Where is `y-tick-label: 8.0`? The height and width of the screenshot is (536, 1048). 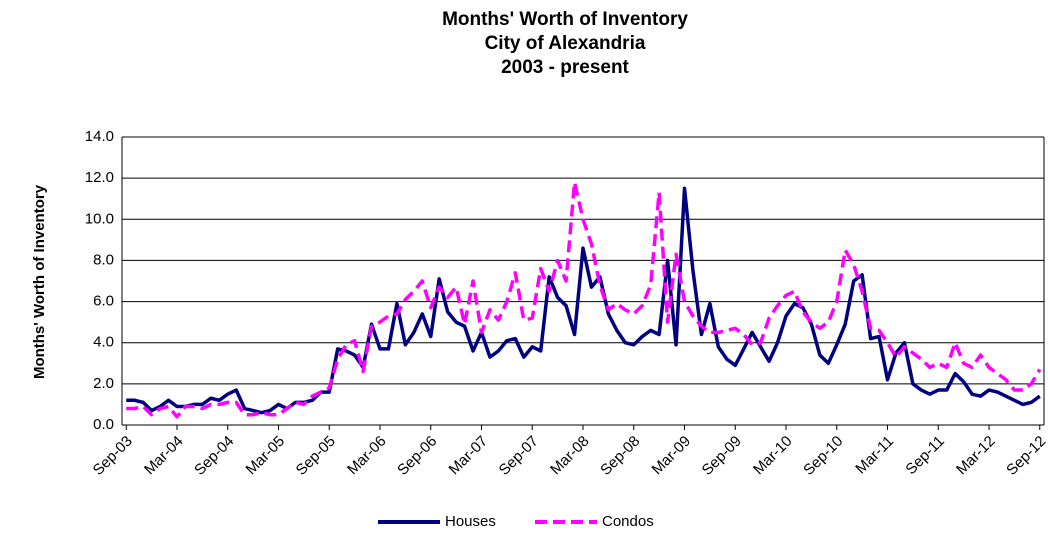
y-tick-label: 8.0 is located at coordinates (103, 259).